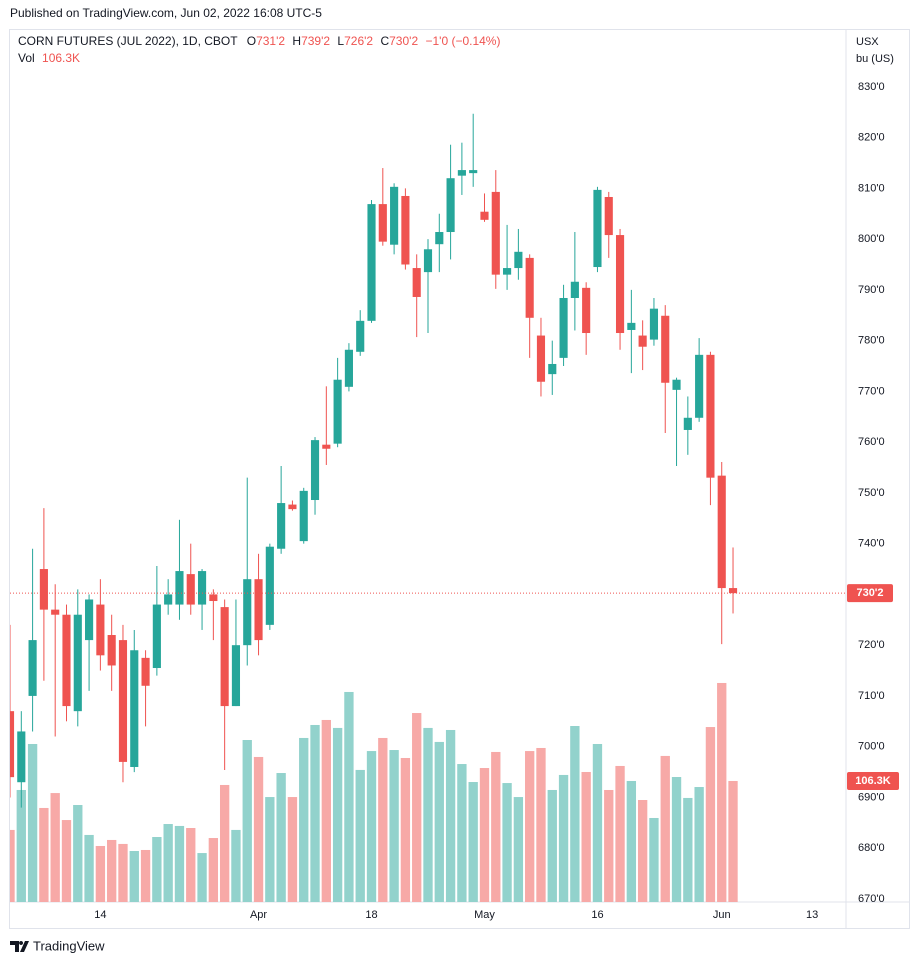 Image resolution: width=920 pixels, height=965 pixels. I want to click on x-tick-label: Apr, so click(258, 915).